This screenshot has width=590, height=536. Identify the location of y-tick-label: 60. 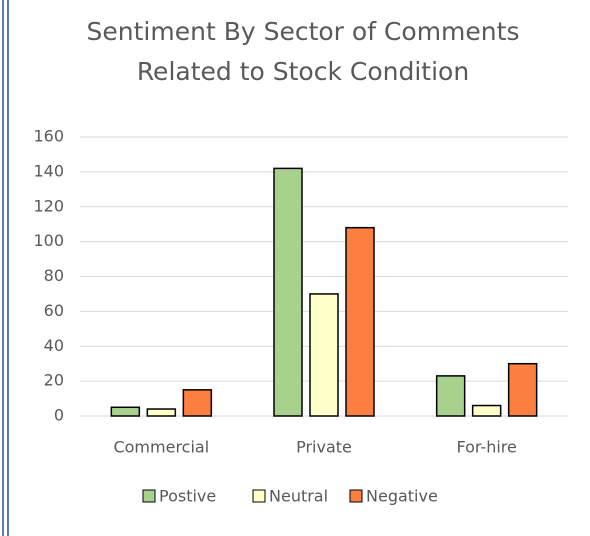
(54, 310).